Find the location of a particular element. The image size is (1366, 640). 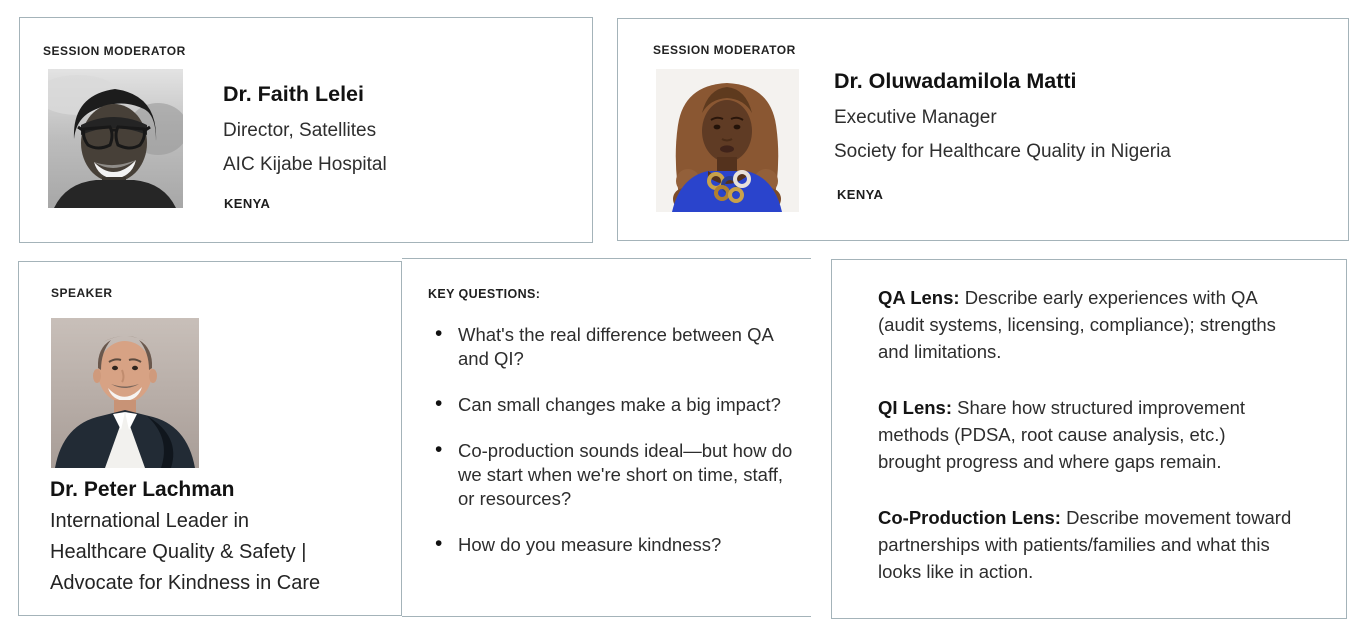

speaker-name: Dr. Peter Lachman is located at coordinates (142, 489).